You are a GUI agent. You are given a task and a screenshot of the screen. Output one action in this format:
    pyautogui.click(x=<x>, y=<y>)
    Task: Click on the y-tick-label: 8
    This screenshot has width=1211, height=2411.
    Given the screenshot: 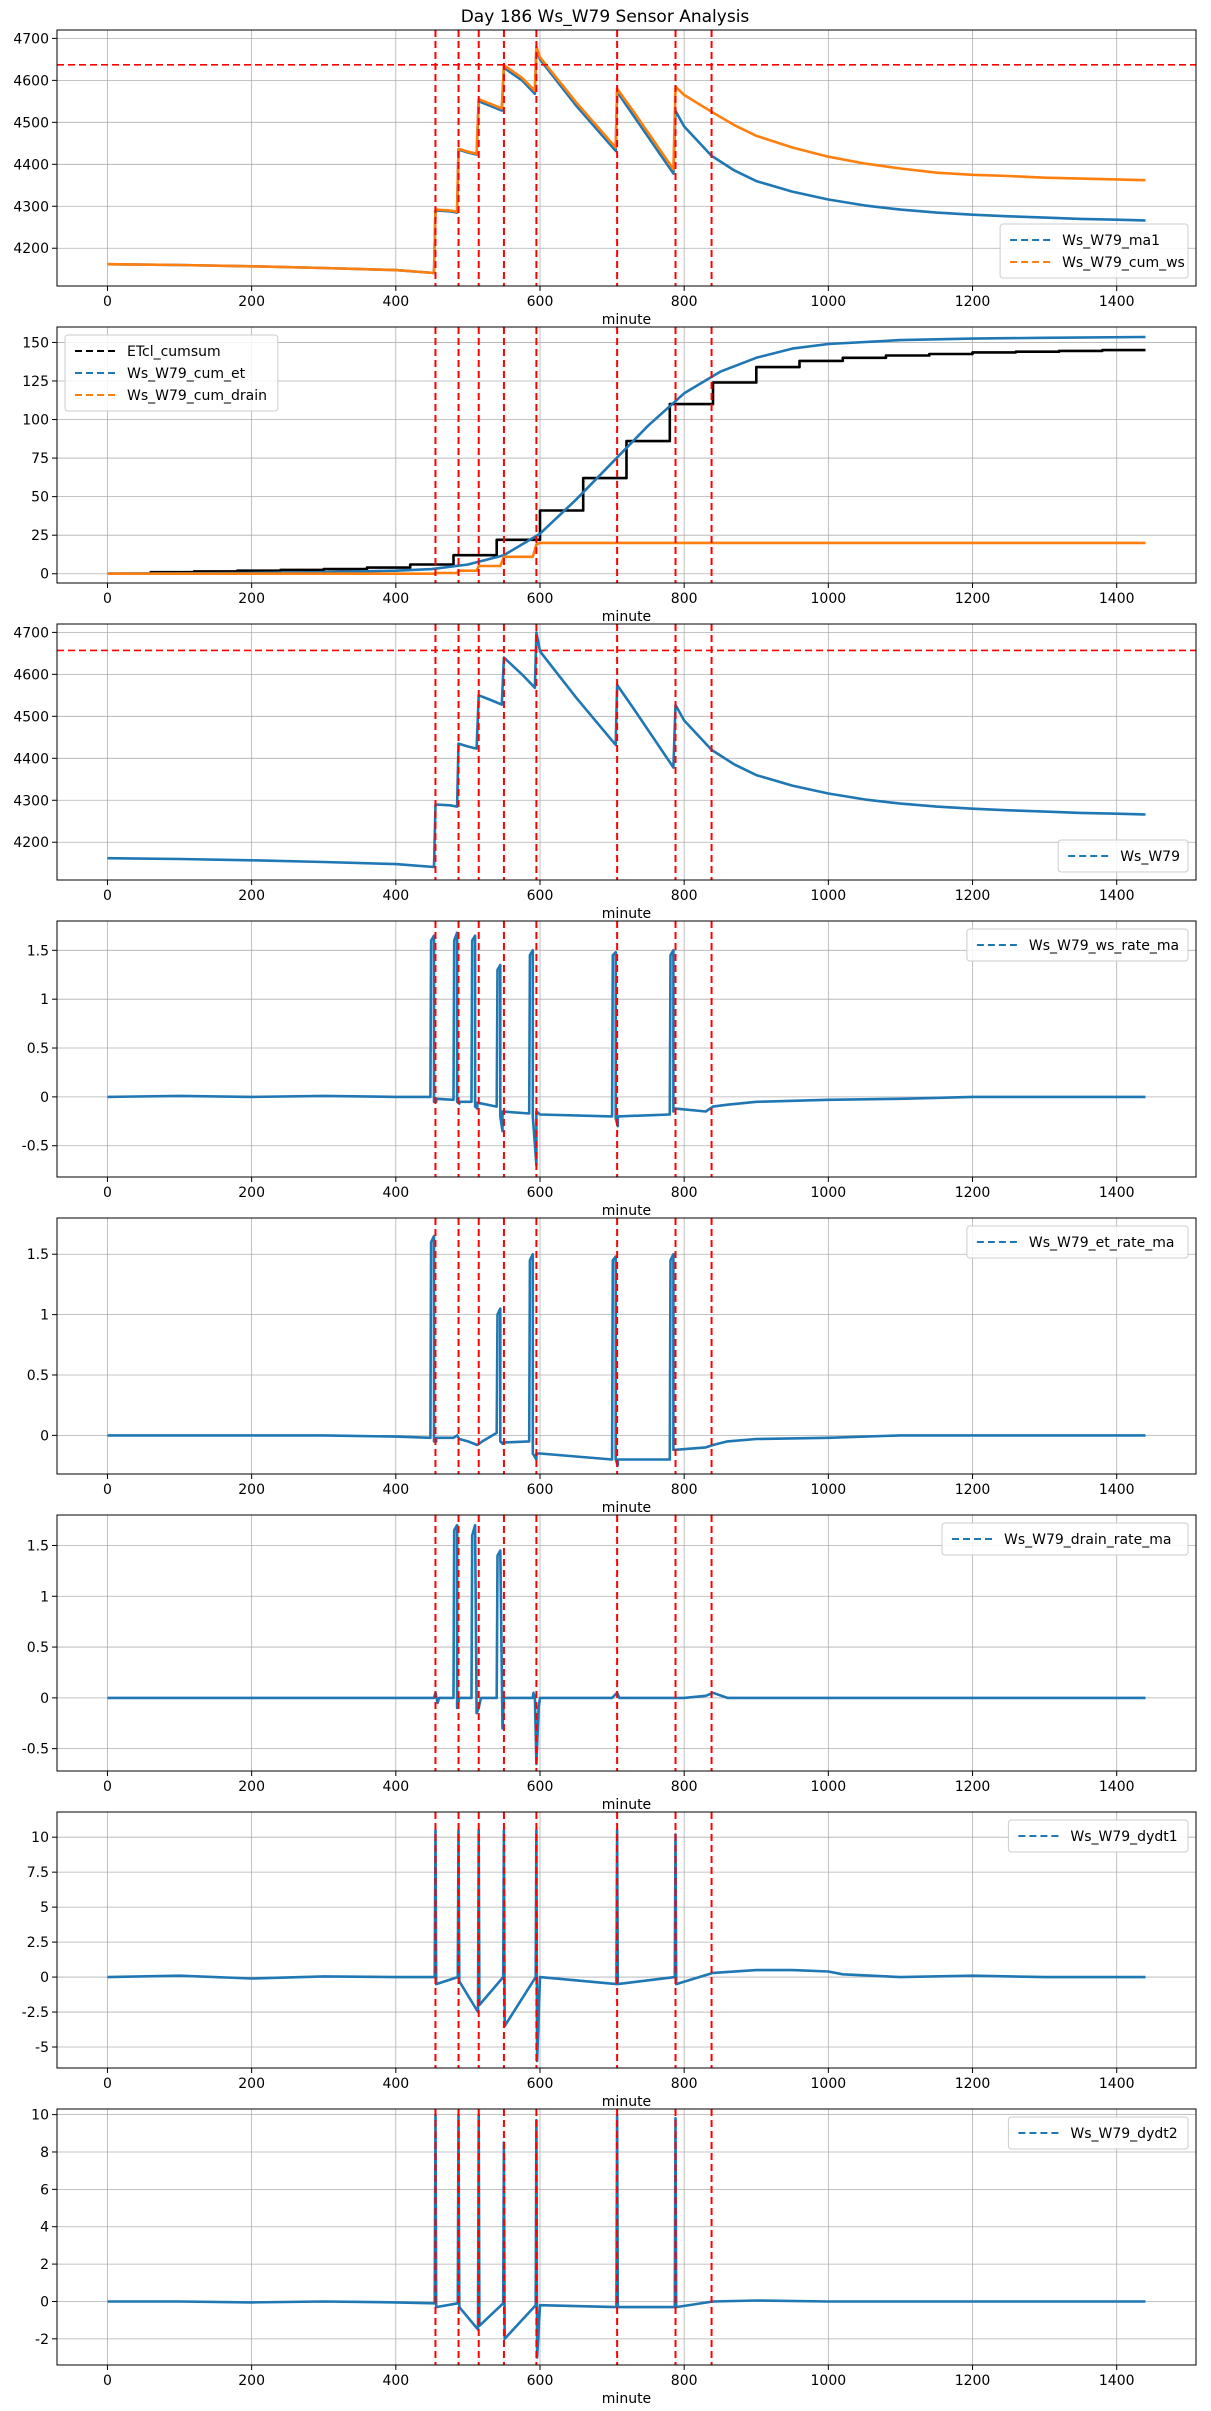 What is the action you would take?
    pyautogui.click(x=44, y=2153)
    